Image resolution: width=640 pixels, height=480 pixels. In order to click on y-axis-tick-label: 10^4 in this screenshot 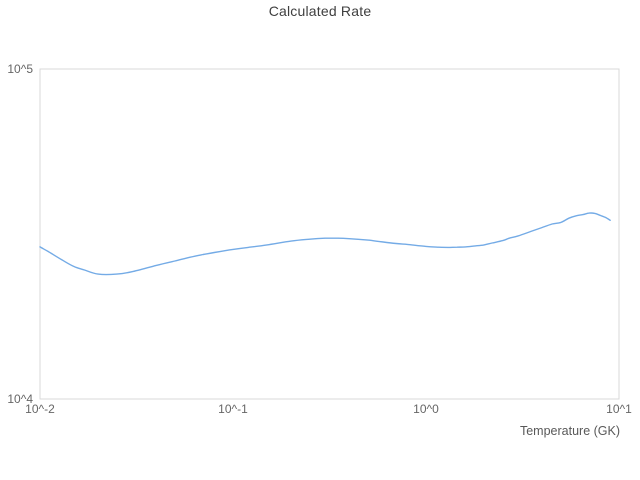, I will do `click(20, 399)`.